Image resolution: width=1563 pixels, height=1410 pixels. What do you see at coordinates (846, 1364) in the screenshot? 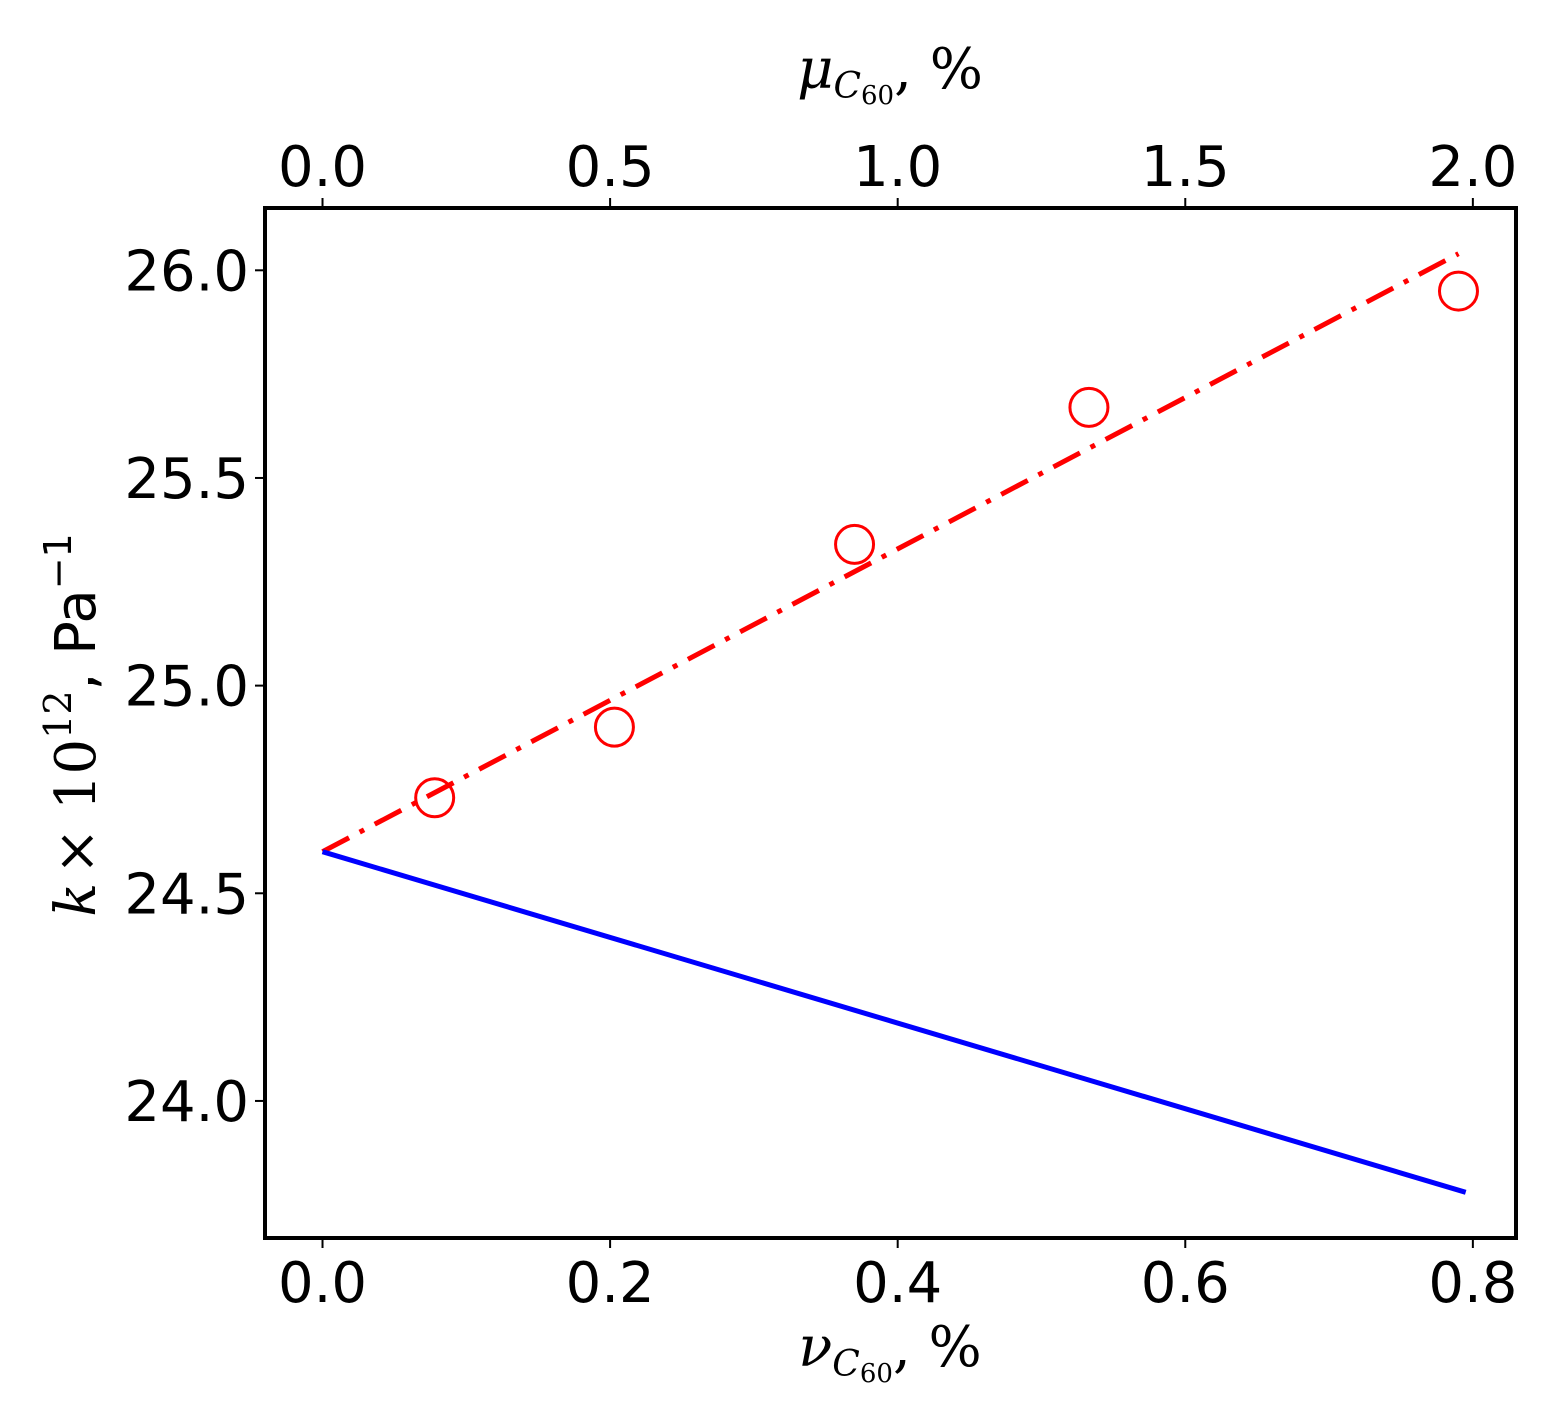
I see `bottom-axis-label-subscript: C` at bounding box center [846, 1364].